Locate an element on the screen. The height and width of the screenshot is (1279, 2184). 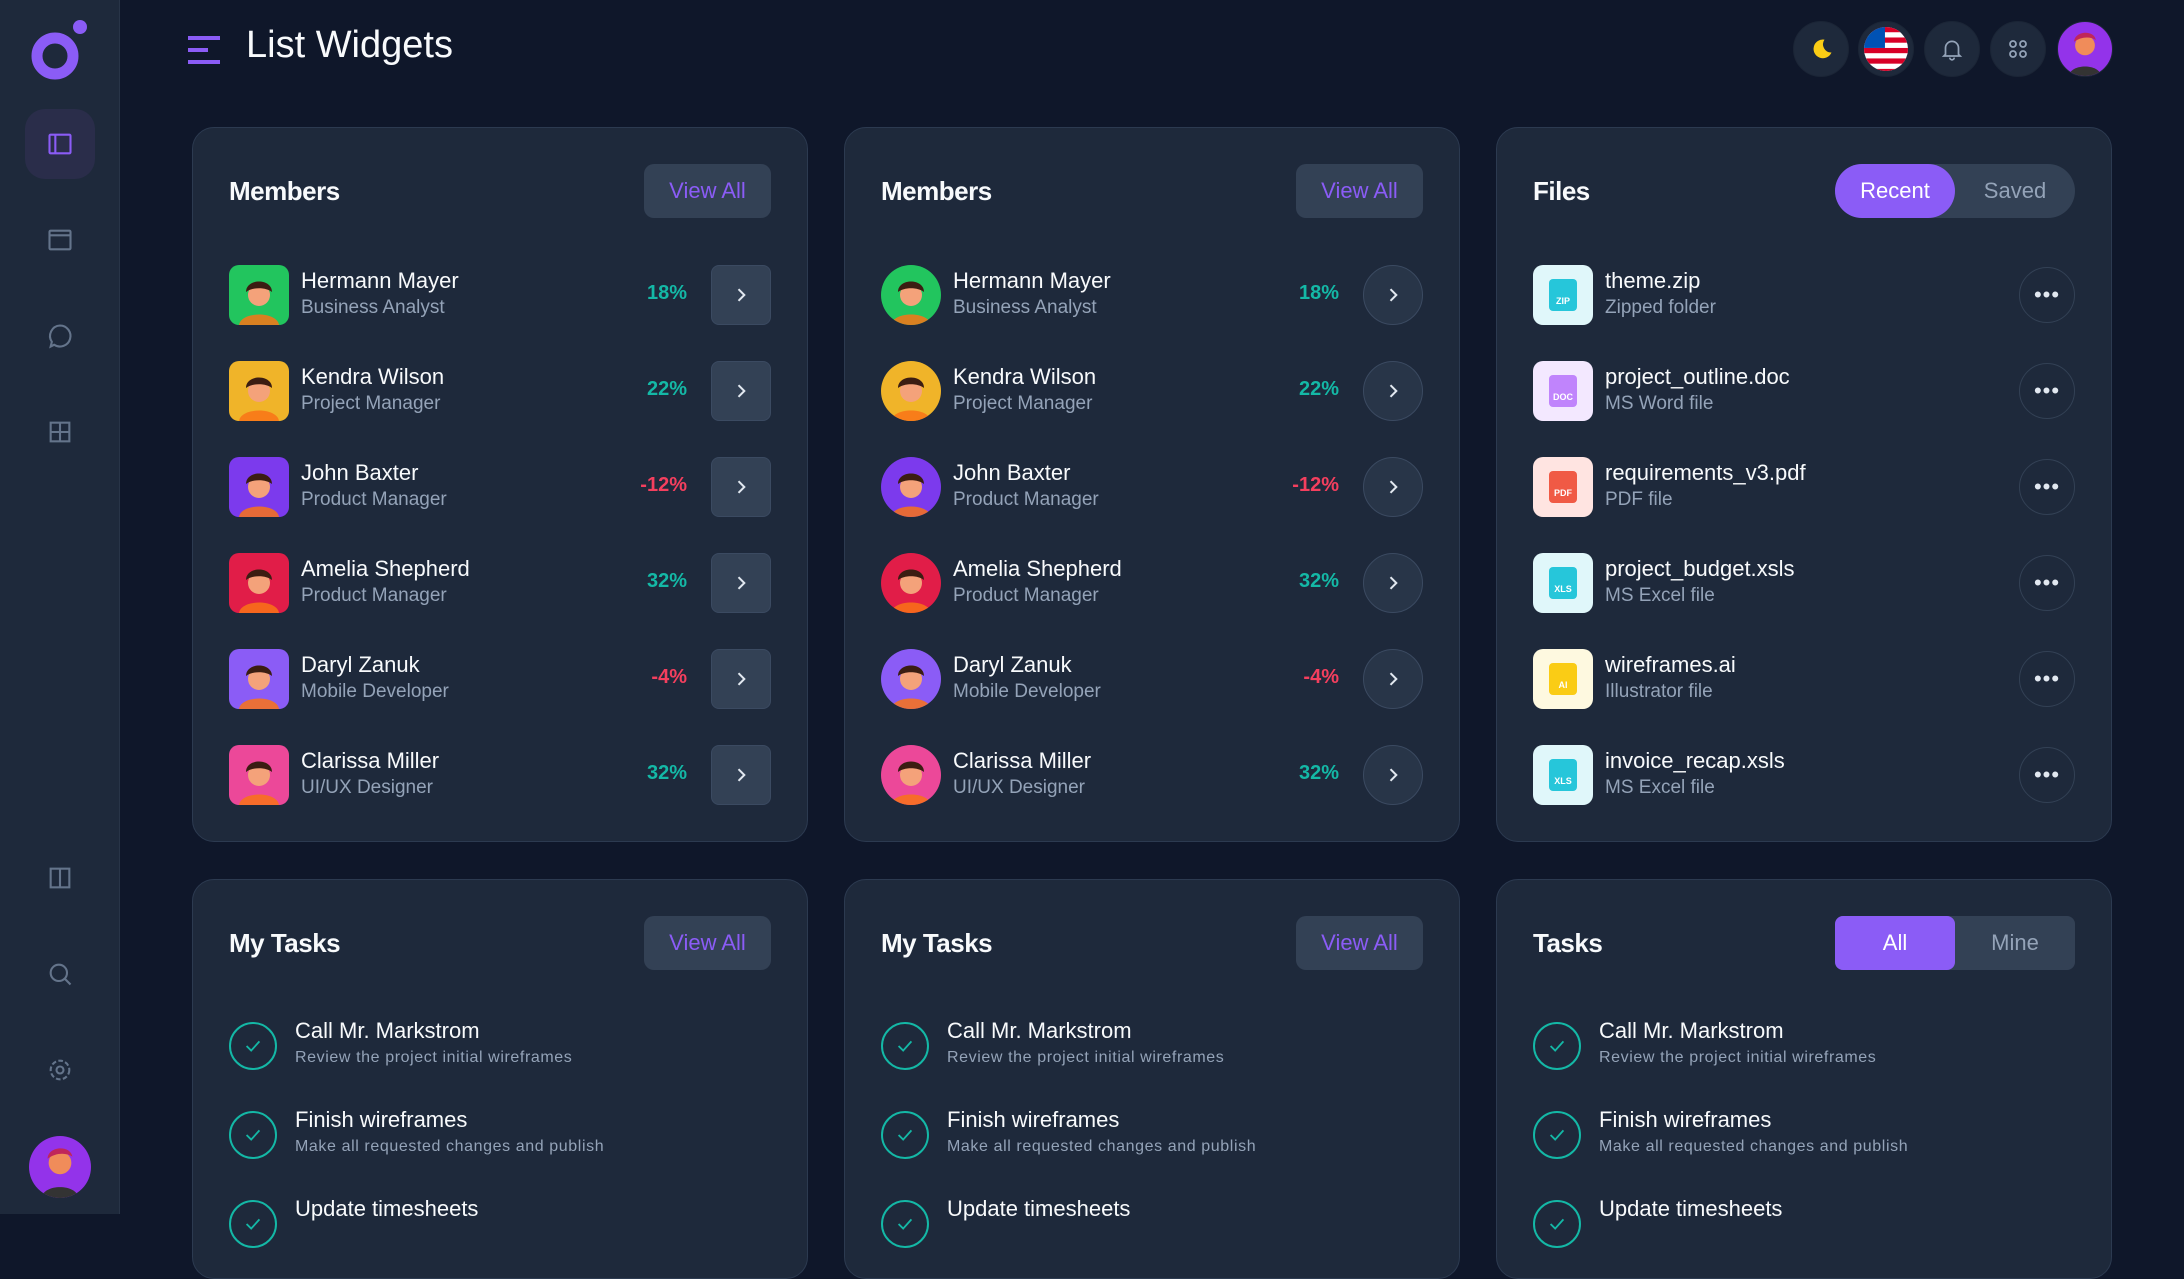
logo-icon is located at coordinates (59, 50).